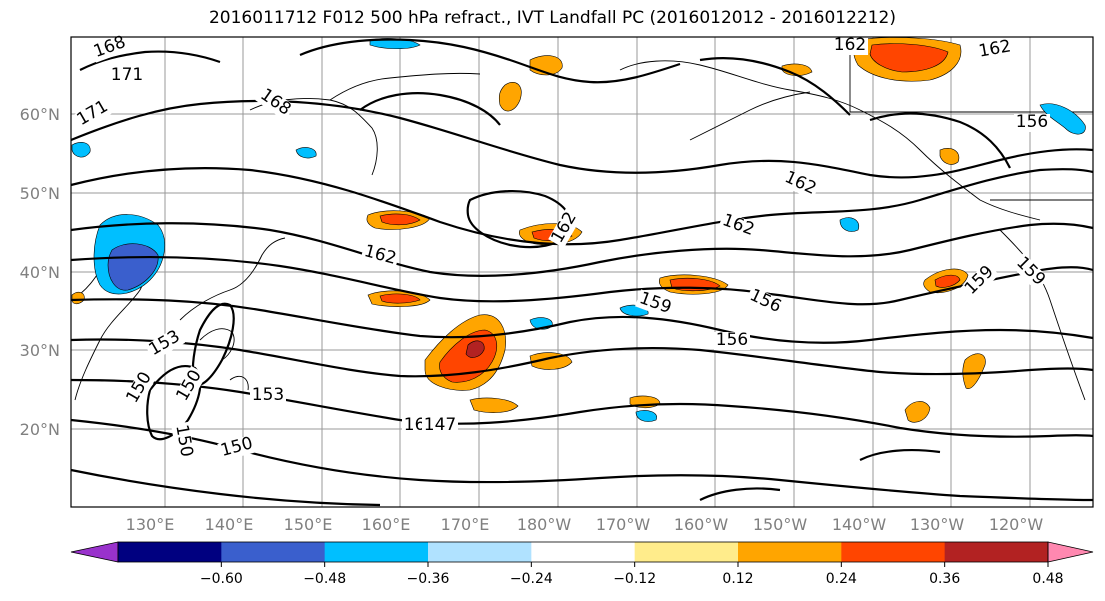  What do you see at coordinates (909, 58) in the screenshot?
I see `shade-pos-6-inner` at bounding box center [909, 58].